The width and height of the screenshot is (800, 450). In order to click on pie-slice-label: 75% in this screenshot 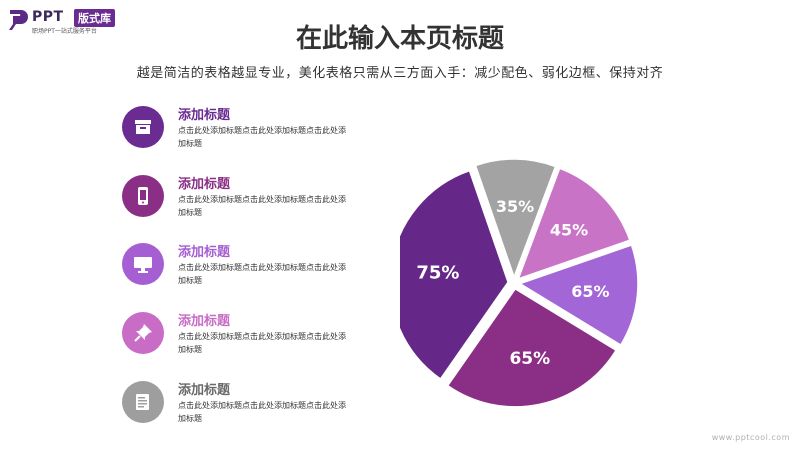, I will do `click(437, 272)`.